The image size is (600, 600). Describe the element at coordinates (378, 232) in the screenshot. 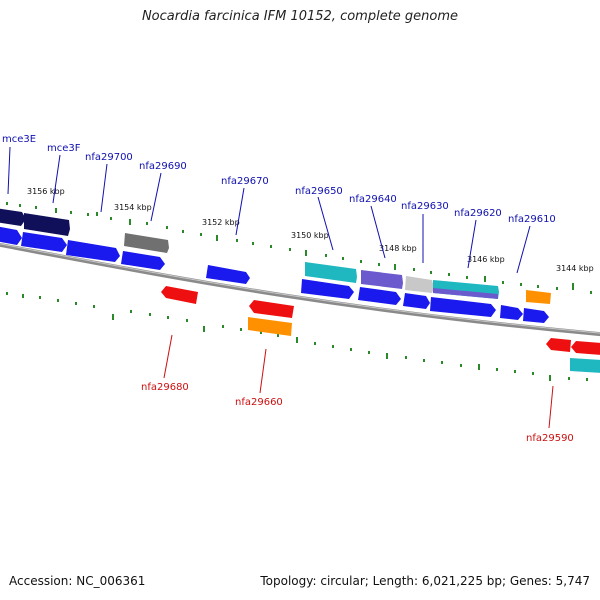

I see `leader-line-nfa29640` at that location.